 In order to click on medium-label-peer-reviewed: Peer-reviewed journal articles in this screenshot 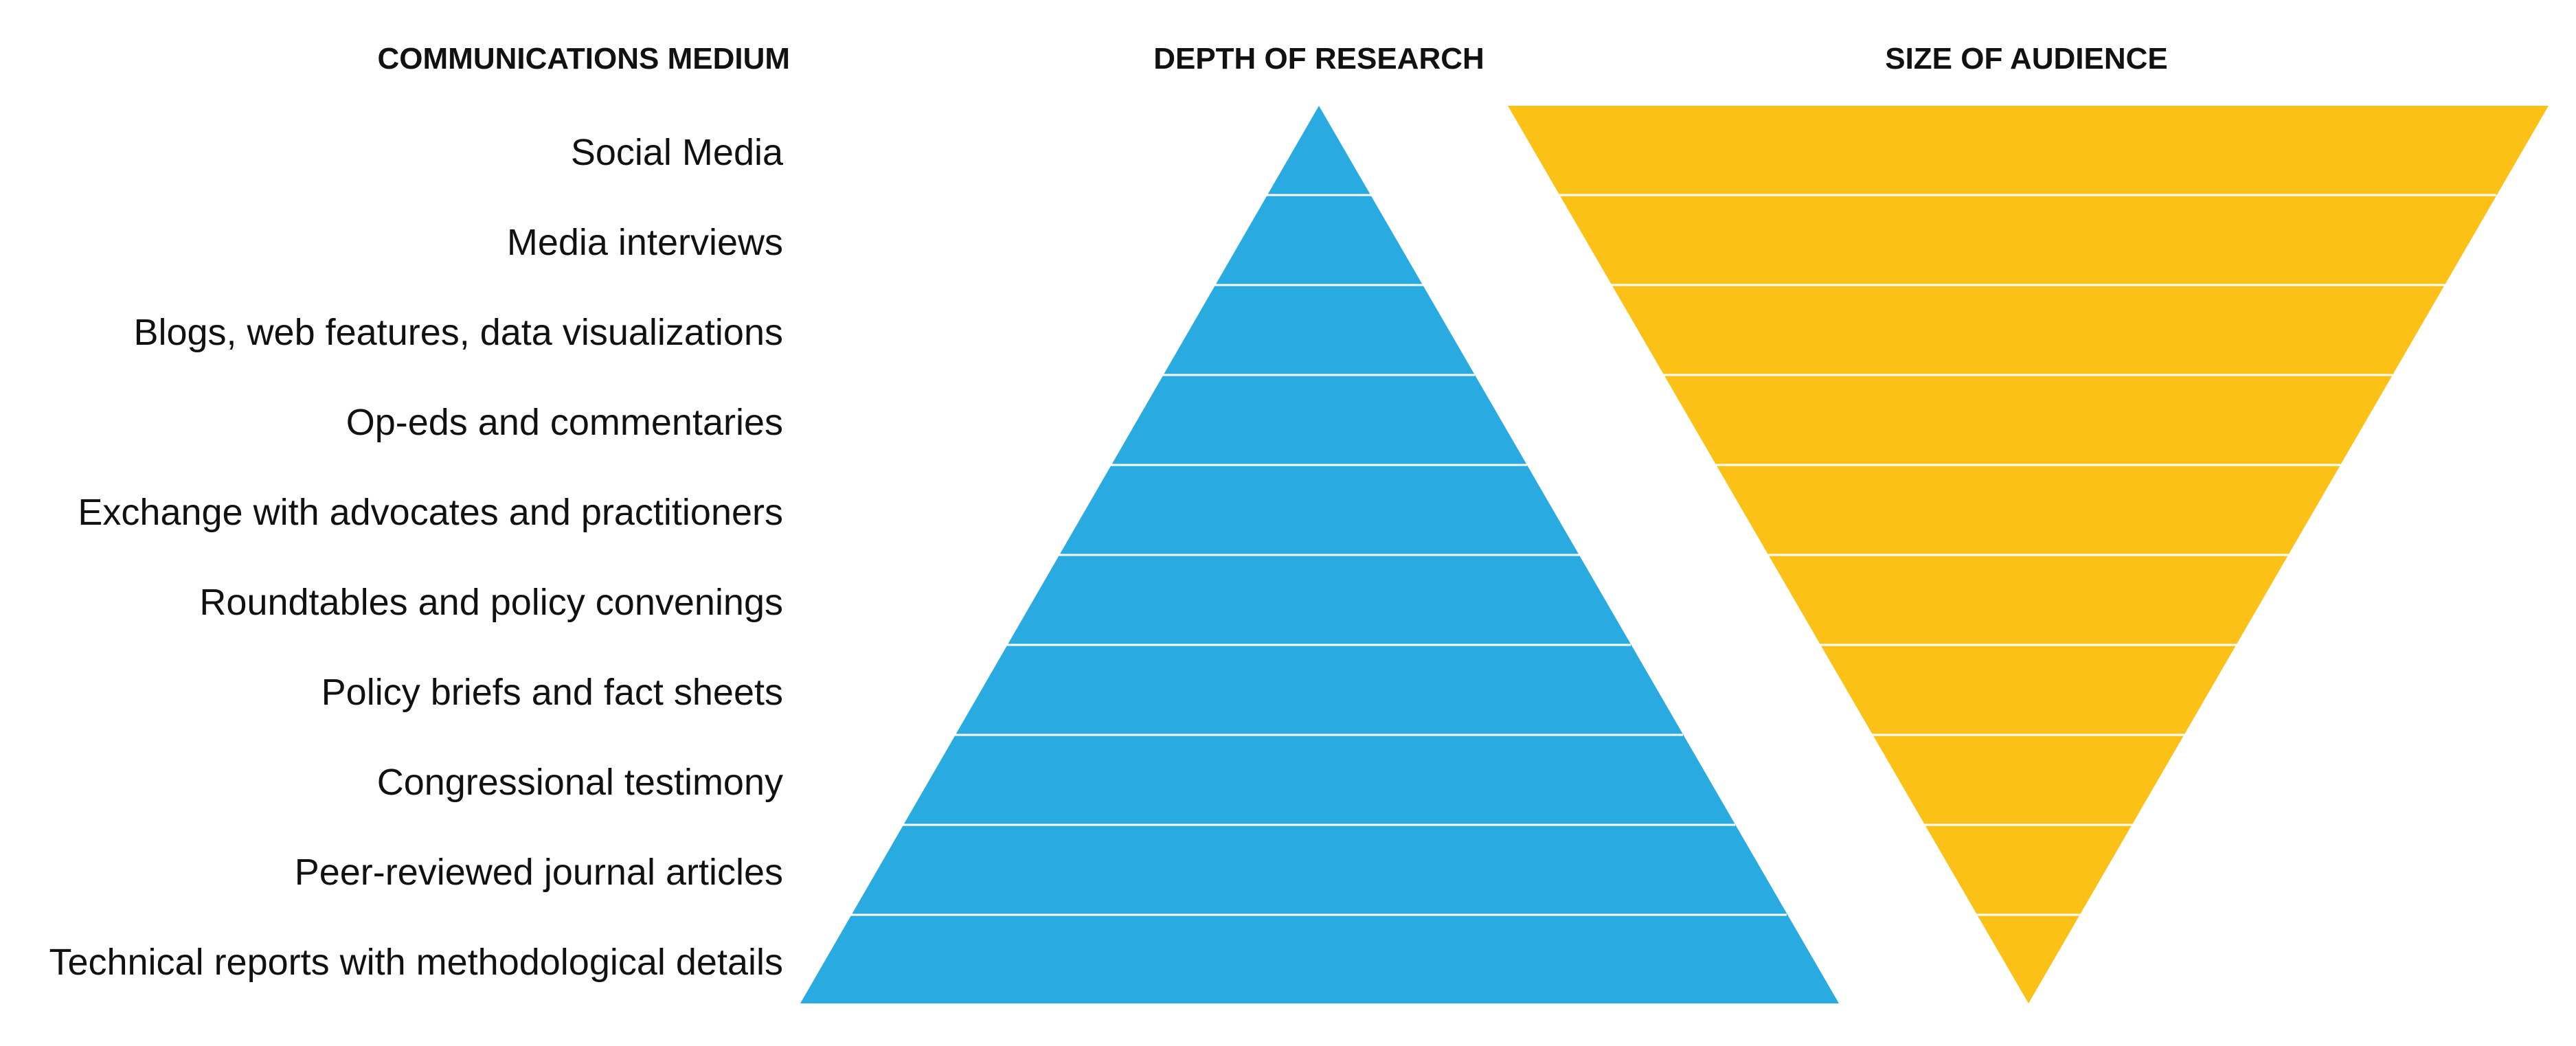, I will do `click(539, 872)`.